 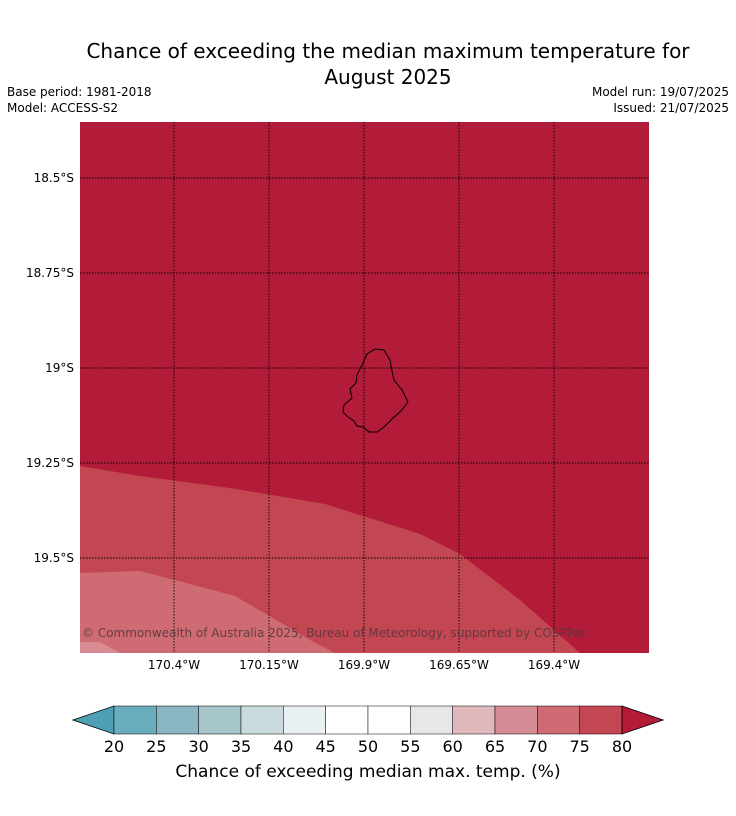 I want to click on colorbar-cells, so click(x=368, y=720).